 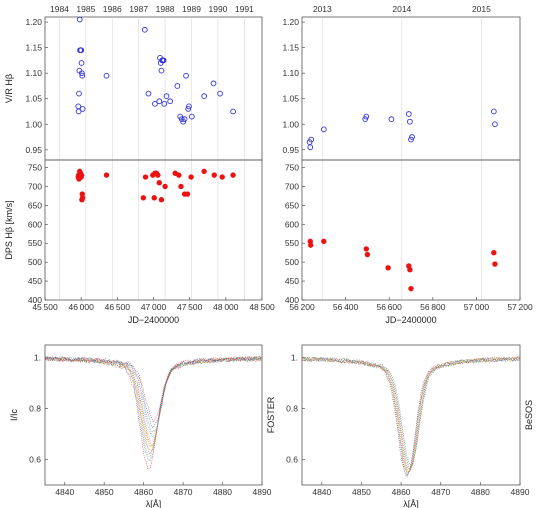 I want to click on side-label: FOSTER, so click(x=271, y=414).